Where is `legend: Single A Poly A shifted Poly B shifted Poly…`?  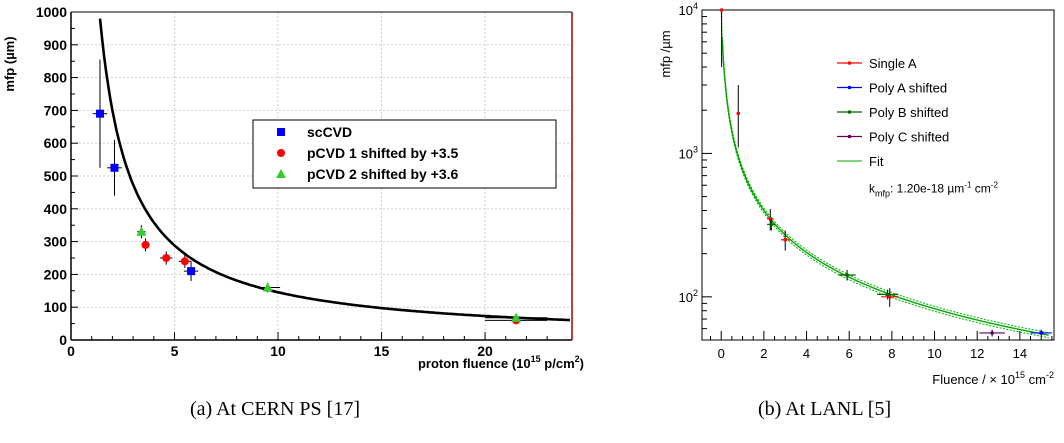
legend: Single A Poly A shifted Poly B shifted Poly… is located at coordinates (917, 127).